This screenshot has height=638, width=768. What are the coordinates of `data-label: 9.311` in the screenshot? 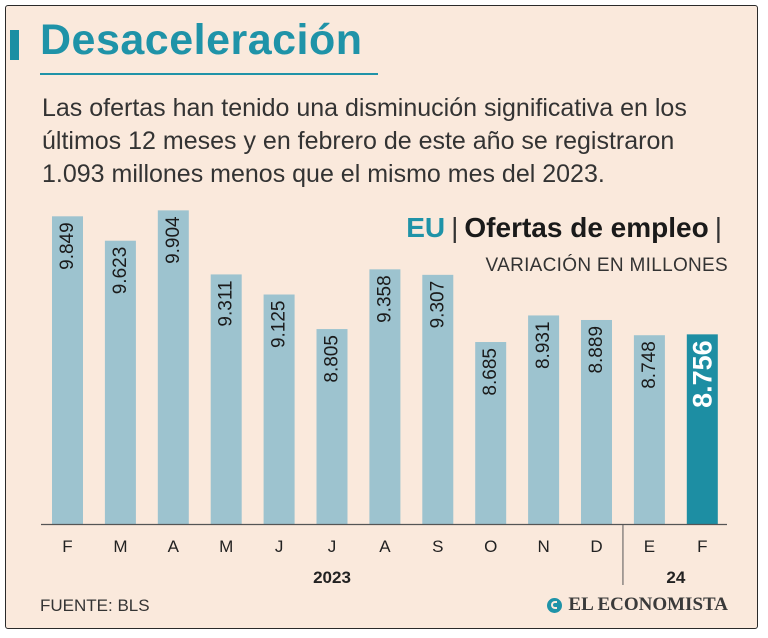 It's located at (226, 303).